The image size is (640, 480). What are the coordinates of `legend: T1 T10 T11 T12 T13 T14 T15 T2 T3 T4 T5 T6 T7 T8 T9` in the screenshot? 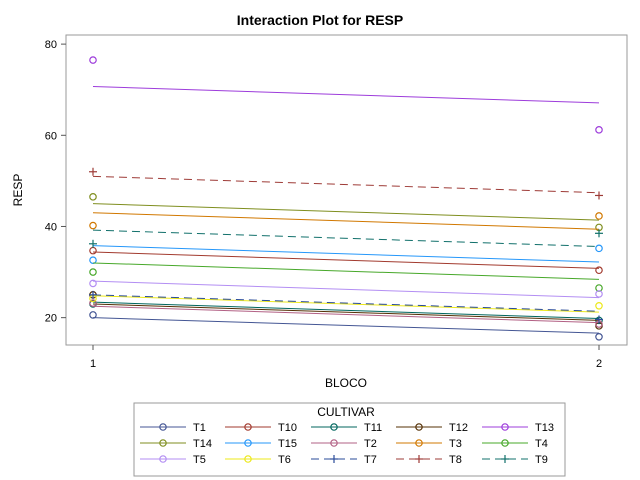 It's located at (347, 444).